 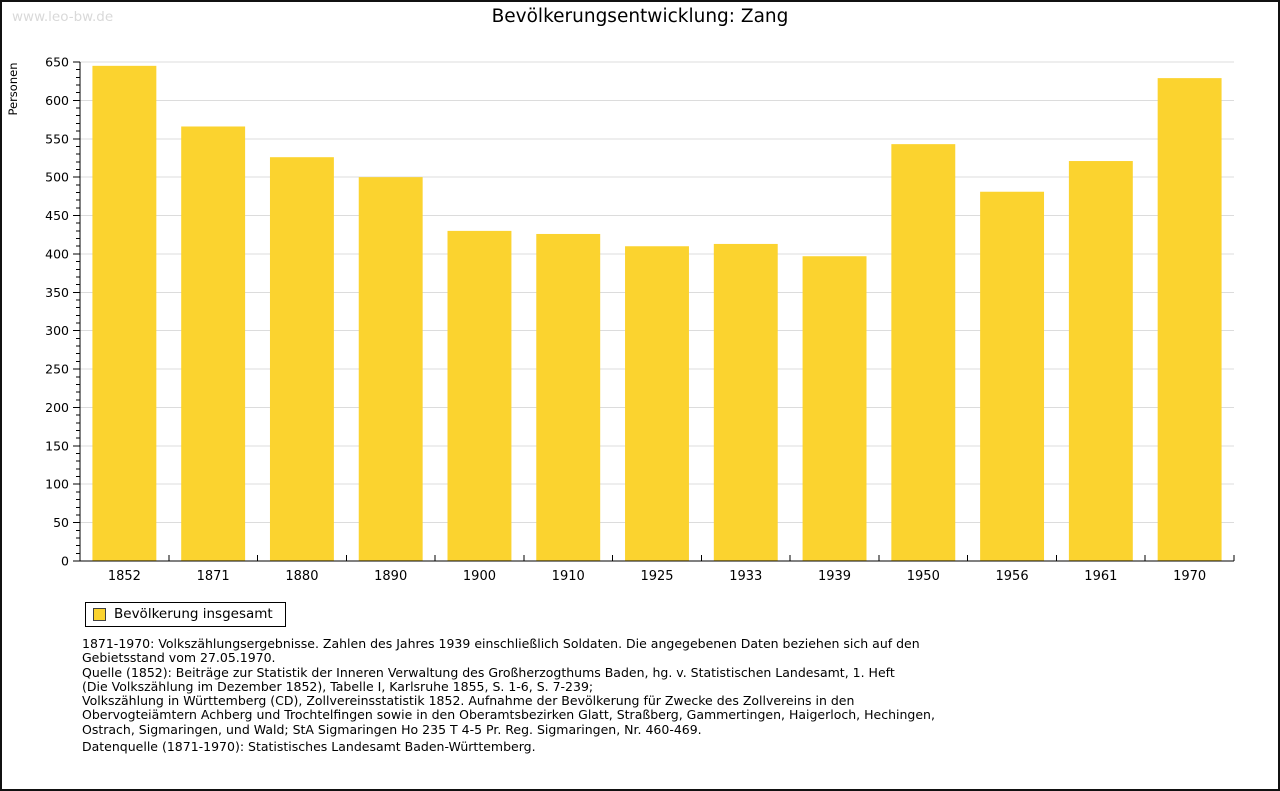 I want to click on x-tick-label: 1880, so click(x=301, y=576).